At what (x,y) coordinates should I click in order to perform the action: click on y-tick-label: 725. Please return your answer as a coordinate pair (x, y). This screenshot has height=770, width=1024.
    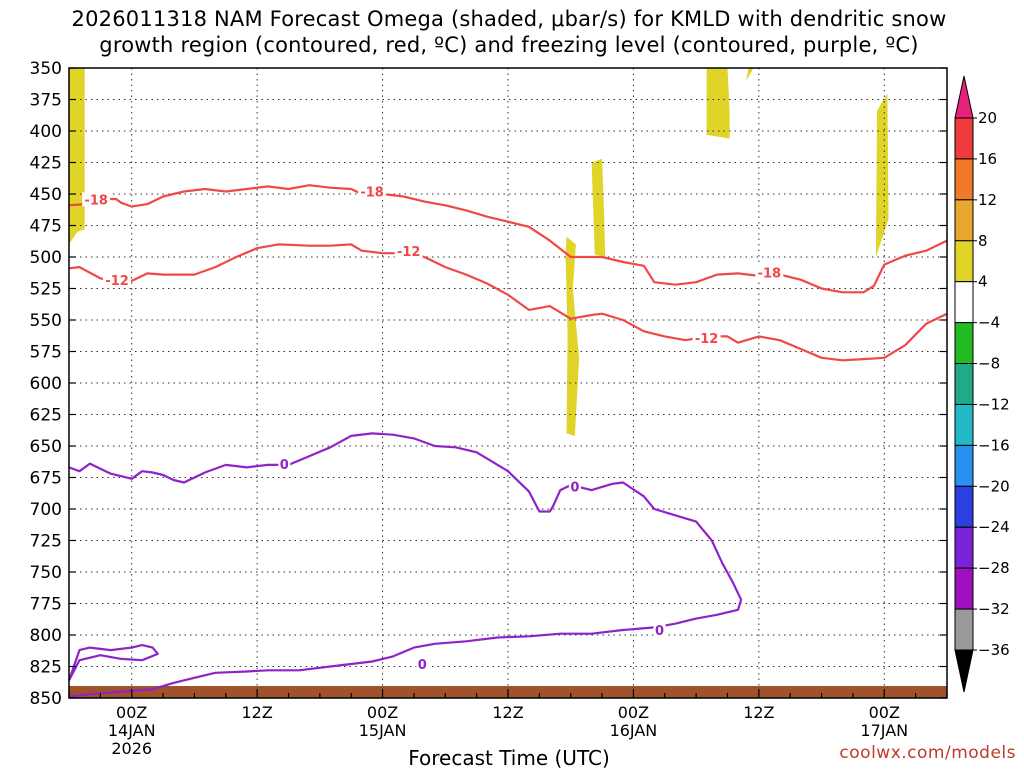
    Looking at the image, I should click on (46, 542).